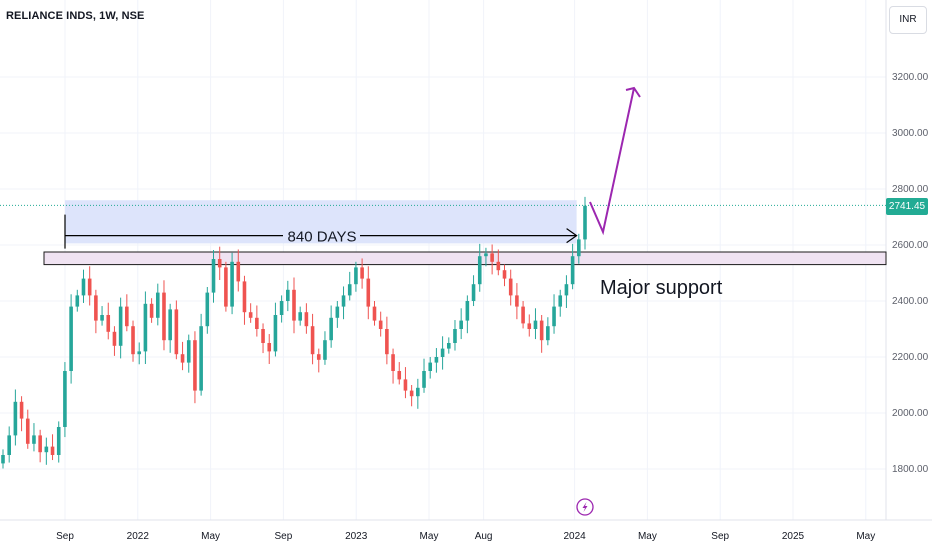  I want to click on range-arrow-head, so click(572, 236).